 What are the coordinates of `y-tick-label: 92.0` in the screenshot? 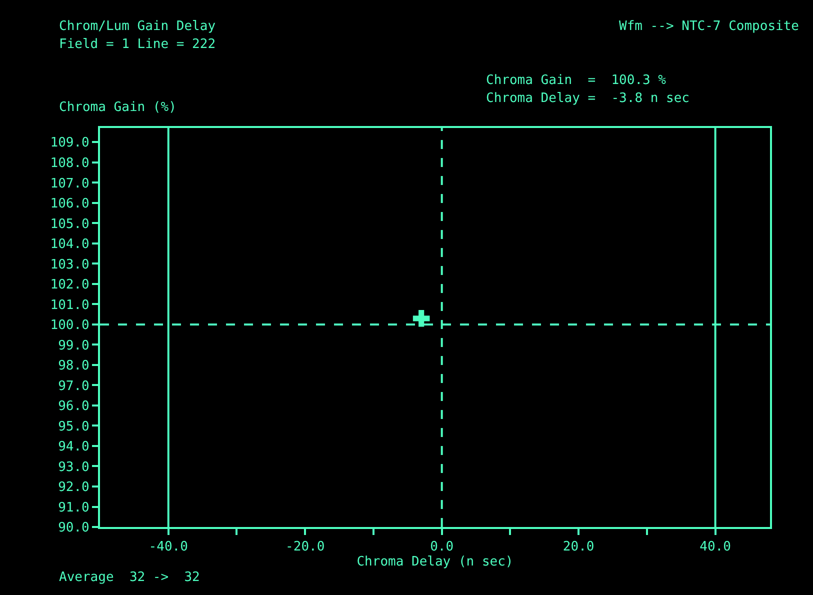 It's located at (74, 488).